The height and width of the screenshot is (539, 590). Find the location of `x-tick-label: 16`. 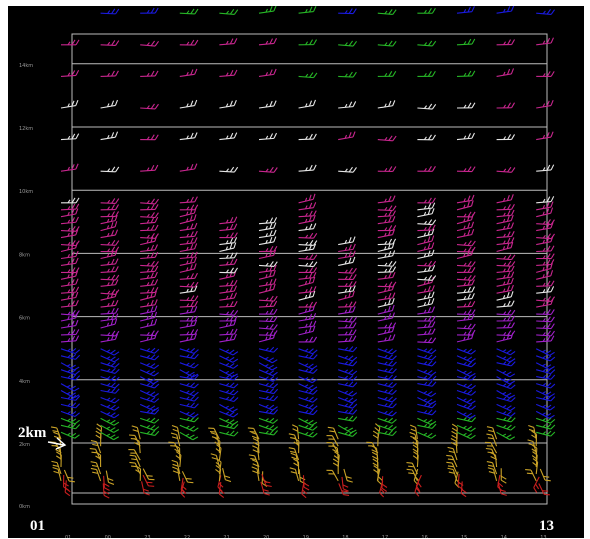

x-tick-label: 16 is located at coordinates (424, 536).